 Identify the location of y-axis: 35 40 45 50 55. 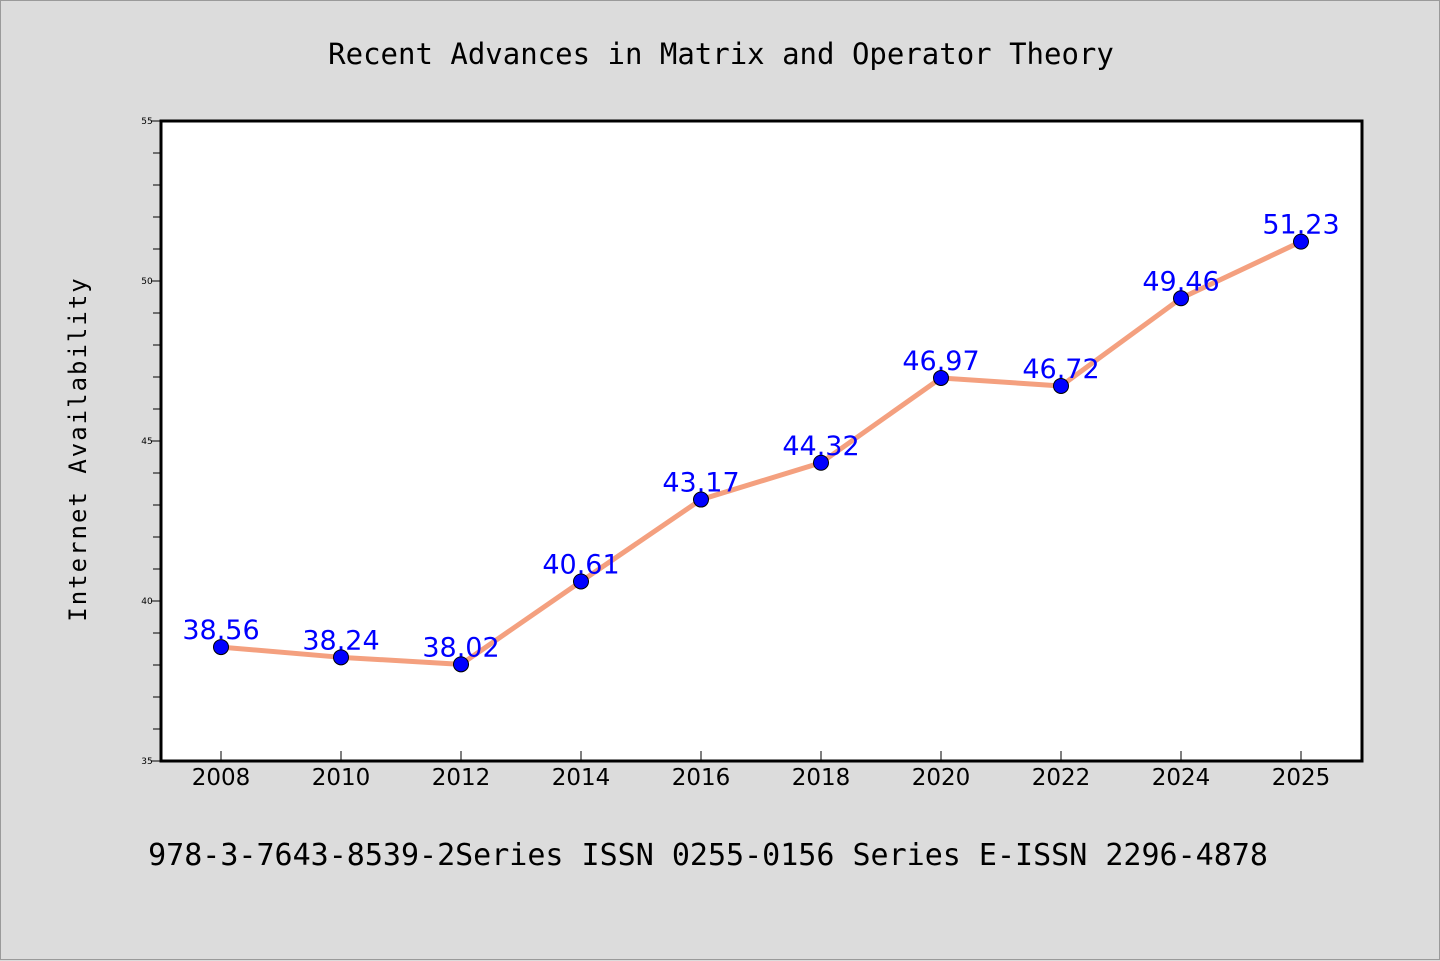
(151, 442).